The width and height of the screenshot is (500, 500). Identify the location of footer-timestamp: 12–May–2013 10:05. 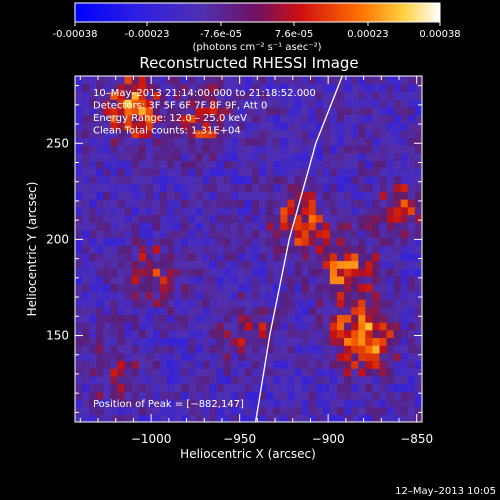
(445, 491).